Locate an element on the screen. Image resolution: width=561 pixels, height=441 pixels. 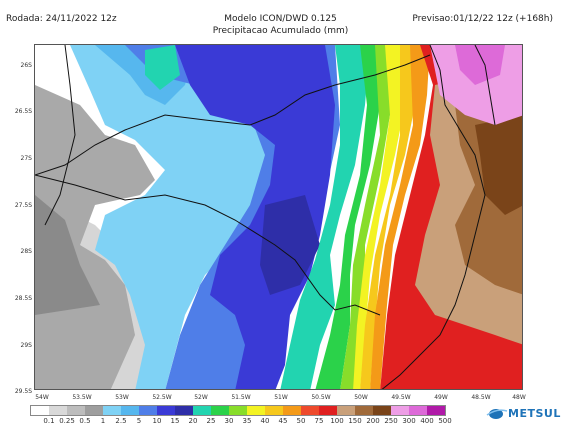
model-subtitle: Precipitacao Acumulado (mm) is located at coordinates (280, 31).